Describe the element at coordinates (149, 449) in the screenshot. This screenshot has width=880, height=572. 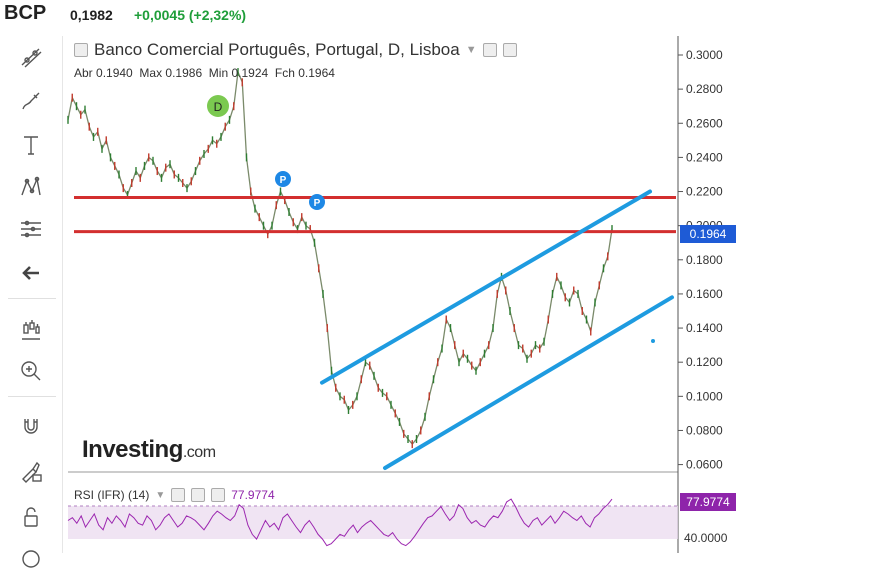
I see `investing-logo: Investing.com` at that location.